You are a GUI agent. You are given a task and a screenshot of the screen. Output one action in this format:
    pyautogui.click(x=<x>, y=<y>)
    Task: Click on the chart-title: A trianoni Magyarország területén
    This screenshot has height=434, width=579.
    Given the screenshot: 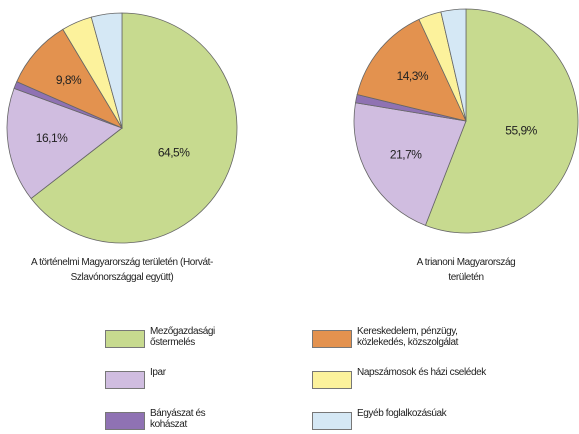 What is the action you would take?
    pyautogui.click(x=466, y=270)
    